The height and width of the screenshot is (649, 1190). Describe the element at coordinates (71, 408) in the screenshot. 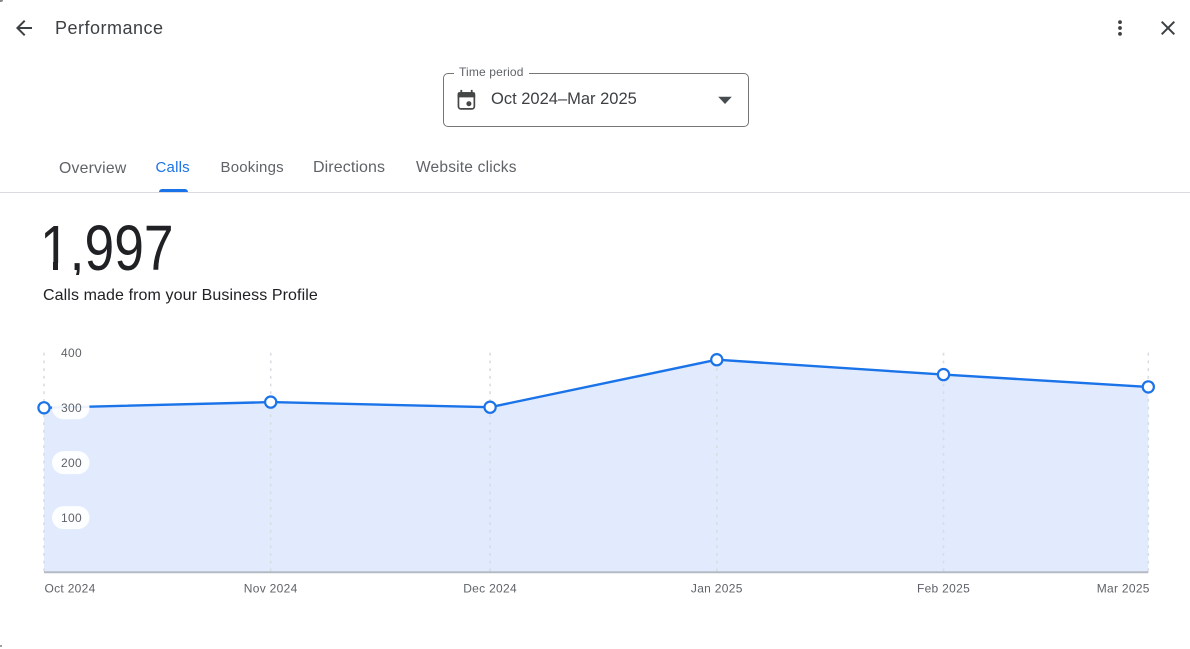

I see `svg-text: 300` at that location.